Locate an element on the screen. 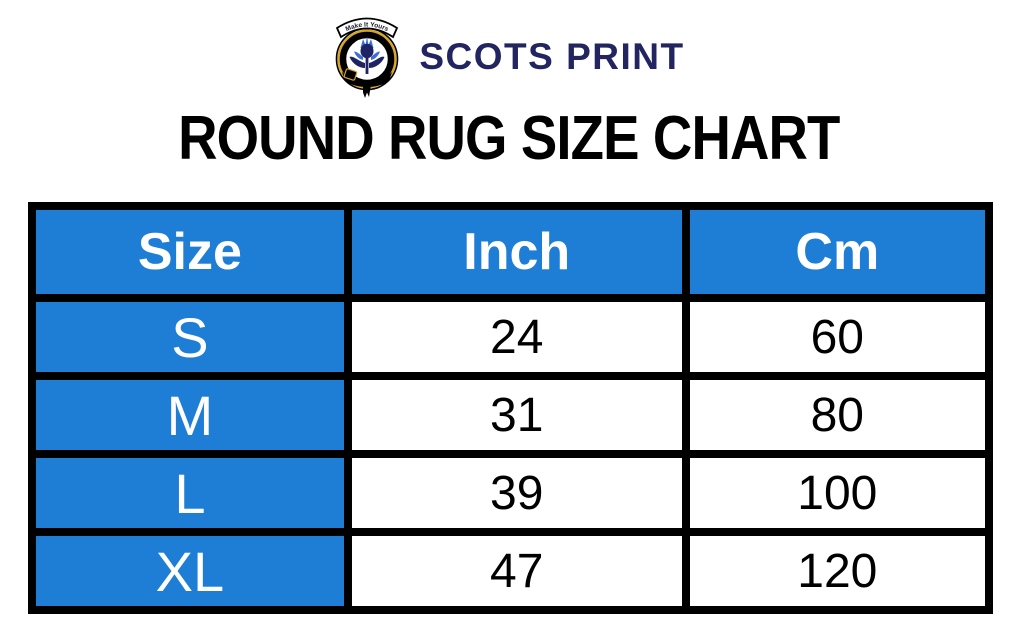 This screenshot has height=640, width=1017. thistle-icon is located at coordinates (367, 55).